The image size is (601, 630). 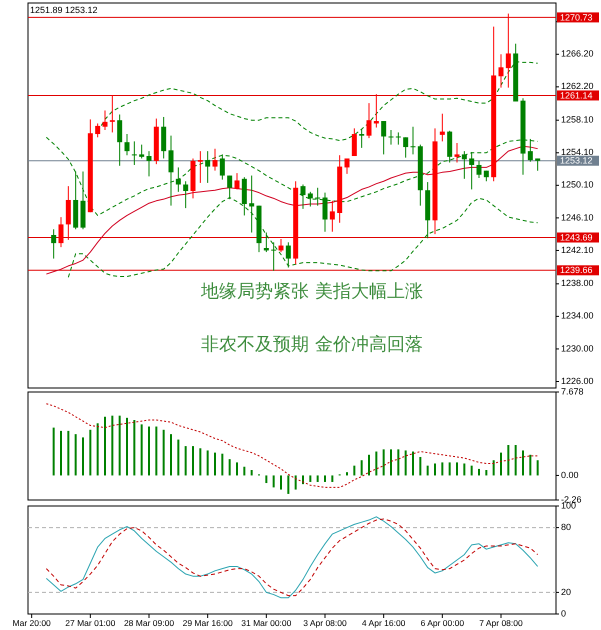 I want to click on y-tick-label: 0.00, so click(x=570, y=475).